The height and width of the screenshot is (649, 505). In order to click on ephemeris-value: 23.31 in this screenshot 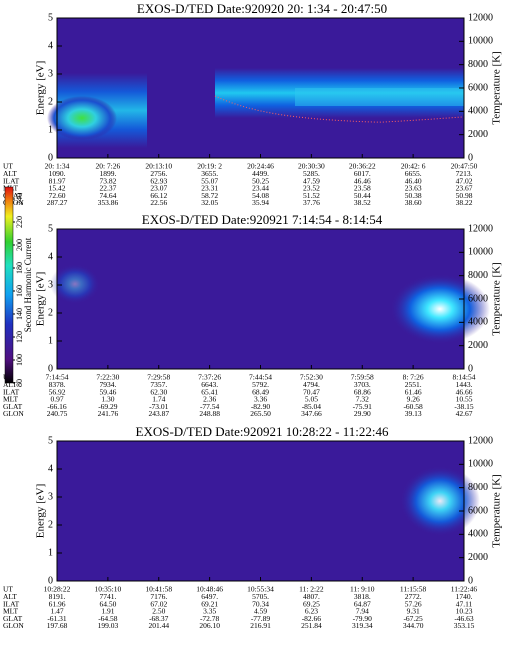, I will do `click(209, 188)`.